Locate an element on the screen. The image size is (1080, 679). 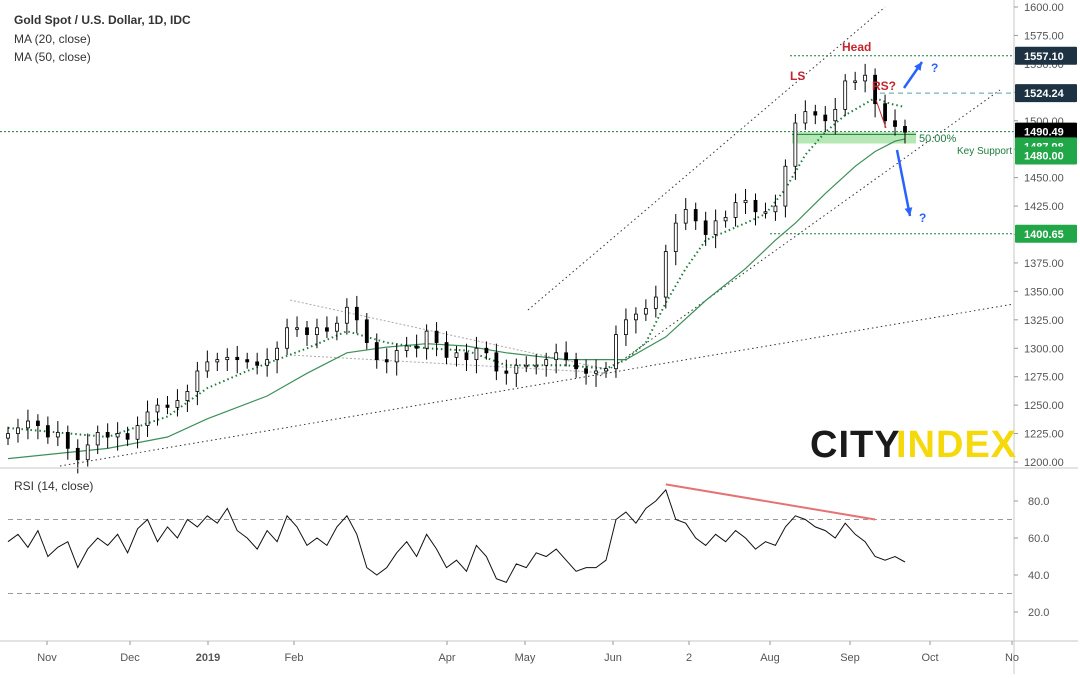
price-tick-label: 1325.00 is located at coordinates (1044, 321).